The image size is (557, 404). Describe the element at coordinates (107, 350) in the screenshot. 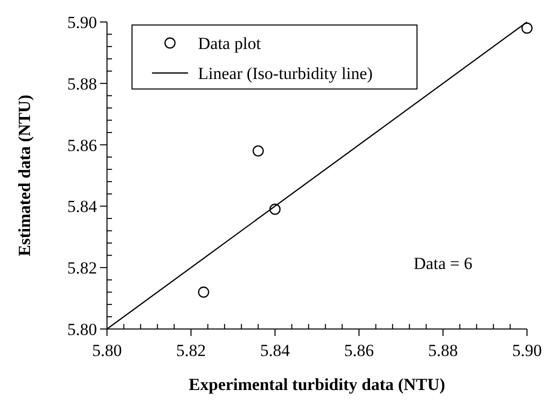

I see `x-tick-label: 5.80` at that location.